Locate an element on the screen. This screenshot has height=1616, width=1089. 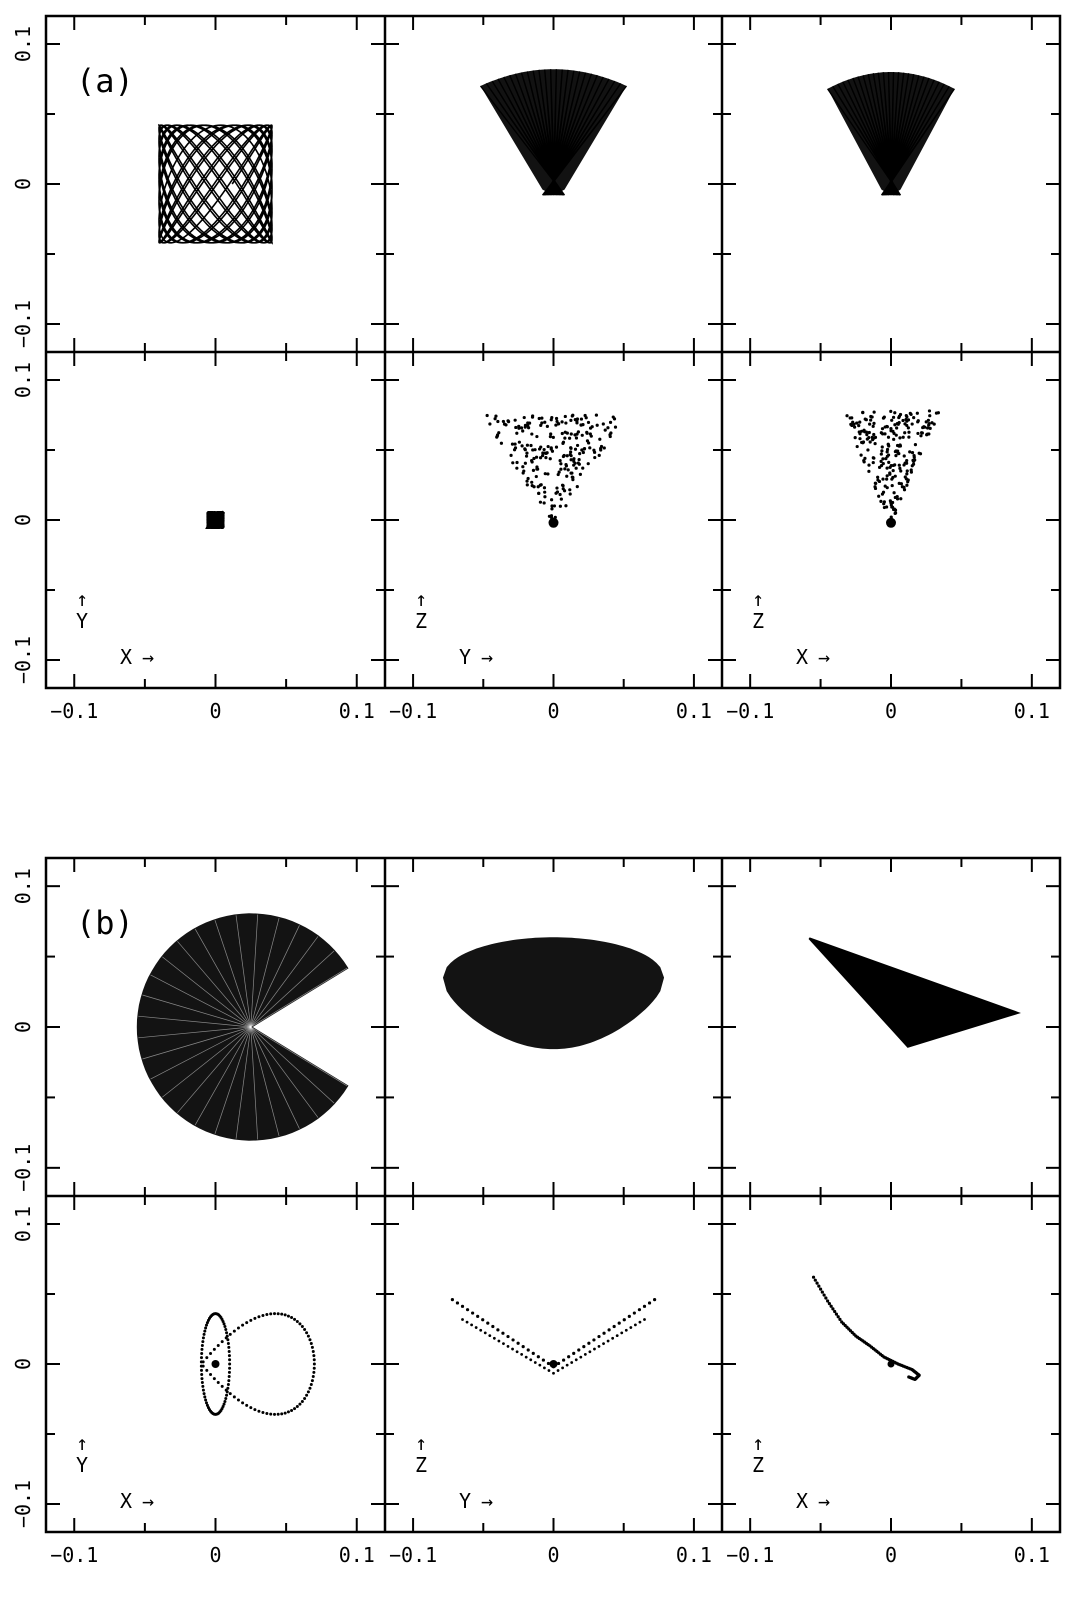
panel-a-bottom-2: ↑Z X → is located at coordinates (891, 520).